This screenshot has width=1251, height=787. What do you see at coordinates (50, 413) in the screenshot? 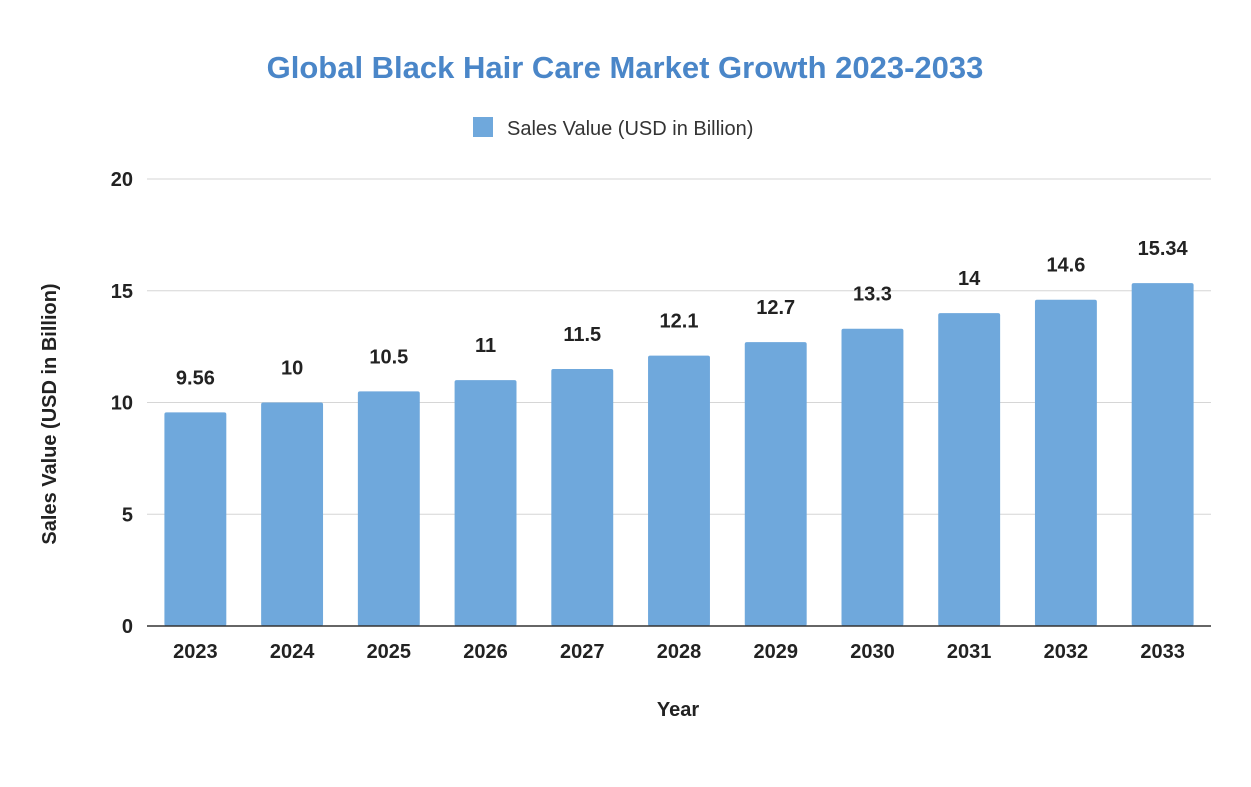
I see `y-axis-title: Sales Value (USD in Billion)` at bounding box center [50, 413].